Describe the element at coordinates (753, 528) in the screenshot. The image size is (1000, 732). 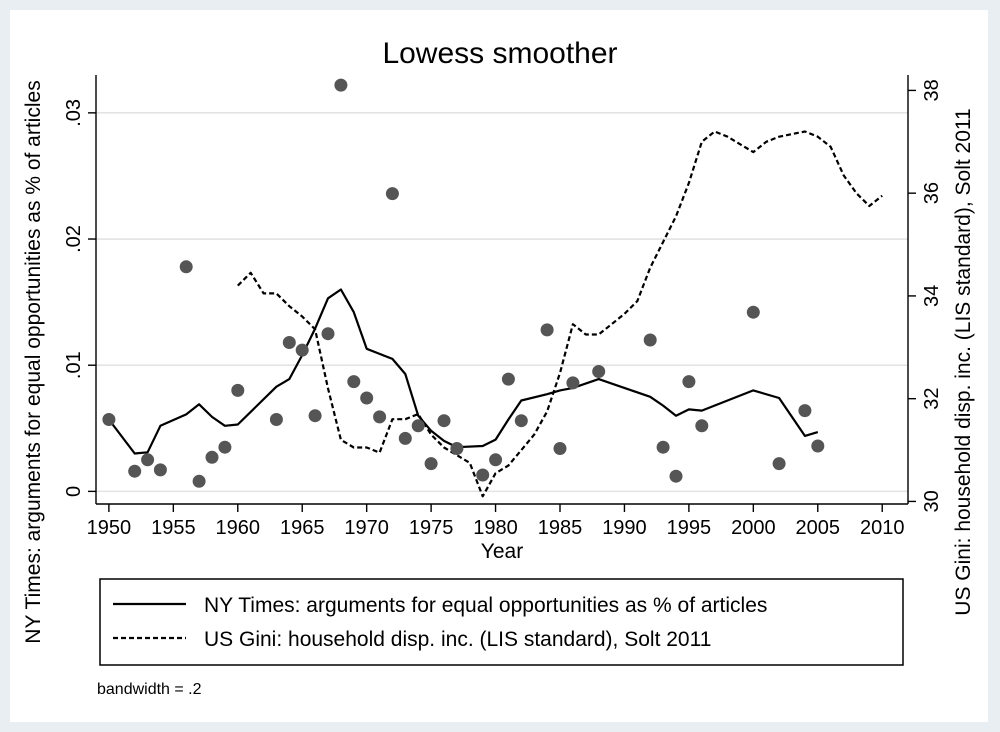
I see `x-tick-label: 2000` at that location.